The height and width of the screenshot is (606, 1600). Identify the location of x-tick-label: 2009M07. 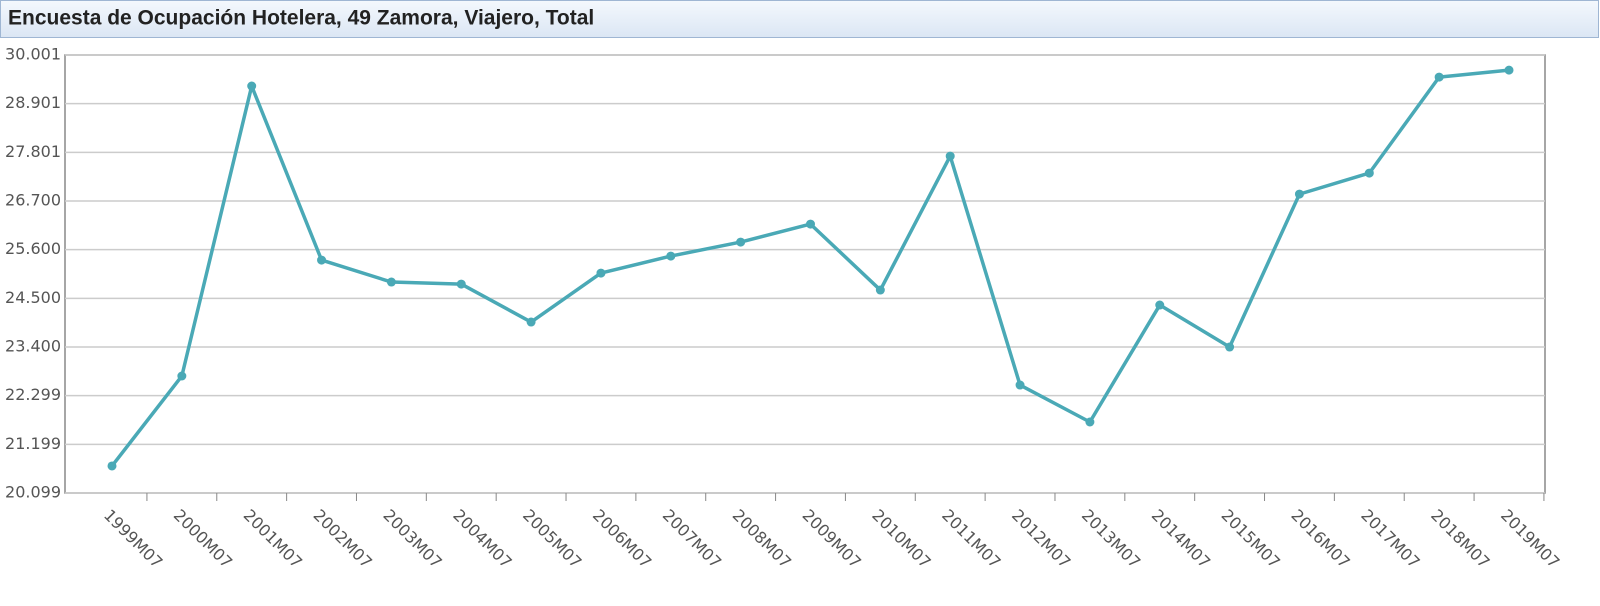
(831, 539).